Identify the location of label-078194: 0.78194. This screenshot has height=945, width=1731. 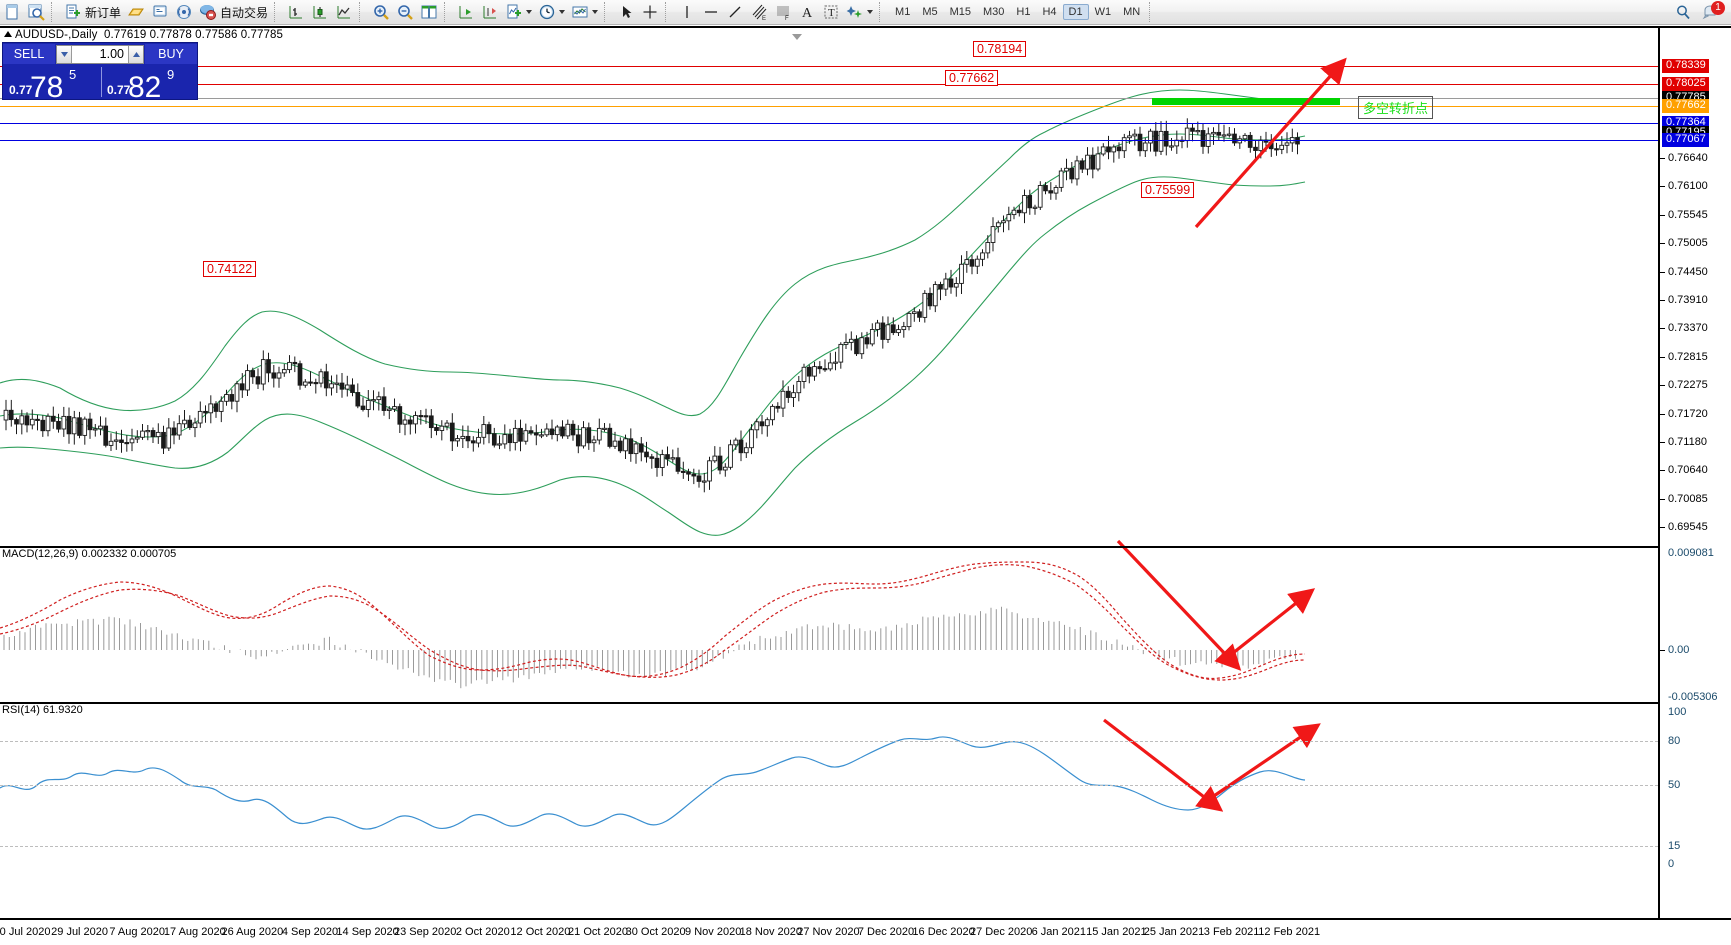
(1000, 49).